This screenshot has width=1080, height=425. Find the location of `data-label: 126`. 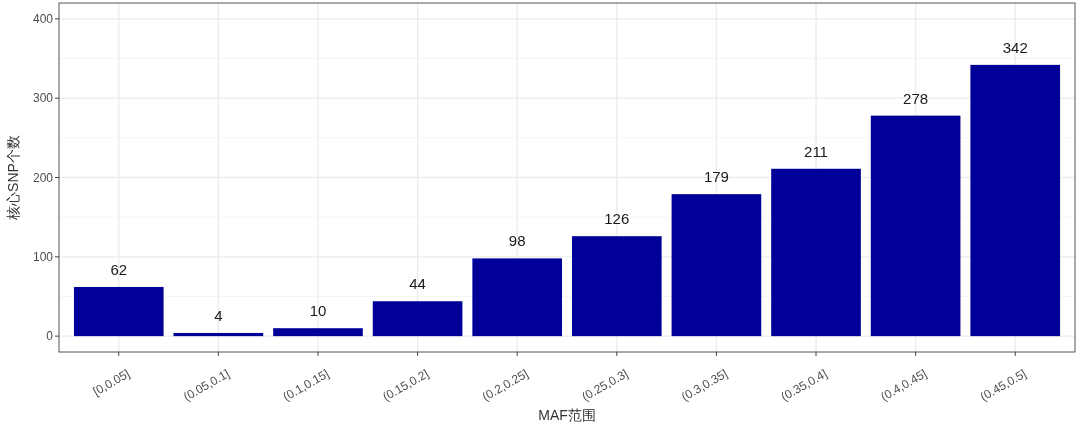

data-label: 126 is located at coordinates (617, 219).